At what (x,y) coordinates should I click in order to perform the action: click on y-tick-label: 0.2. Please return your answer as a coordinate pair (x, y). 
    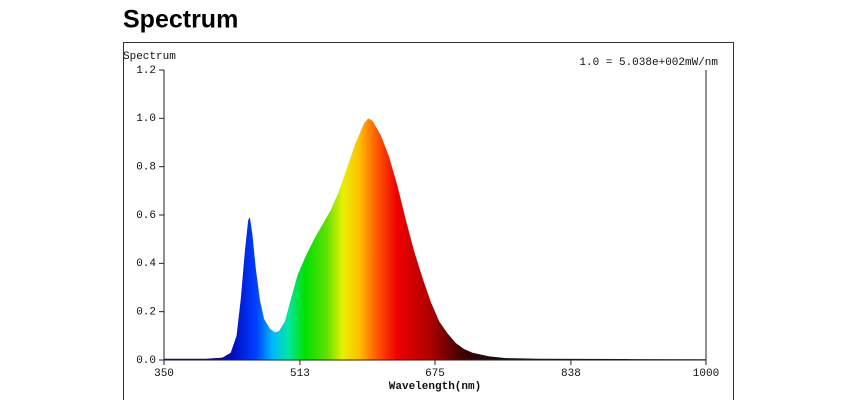
    Looking at the image, I should click on (146, 313).